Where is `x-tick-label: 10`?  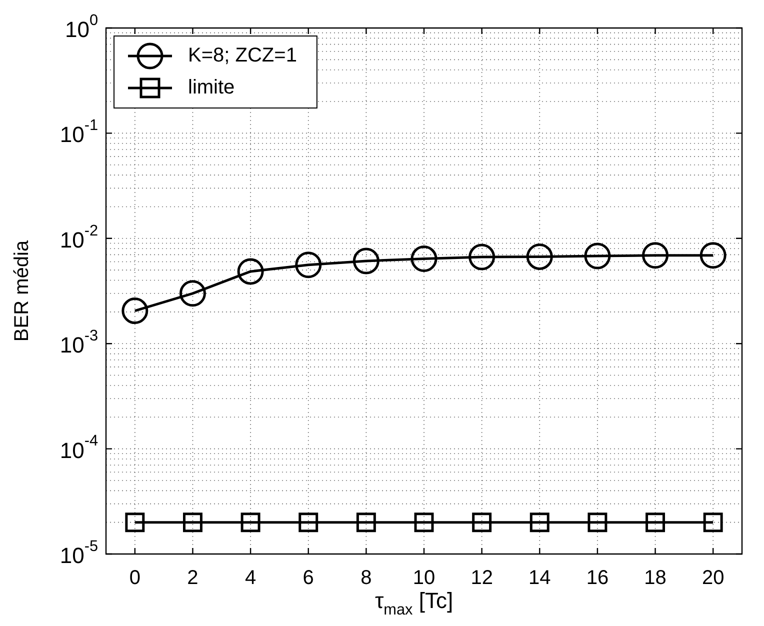
x-tick-label: 10 is located at coordinates (424, 578).